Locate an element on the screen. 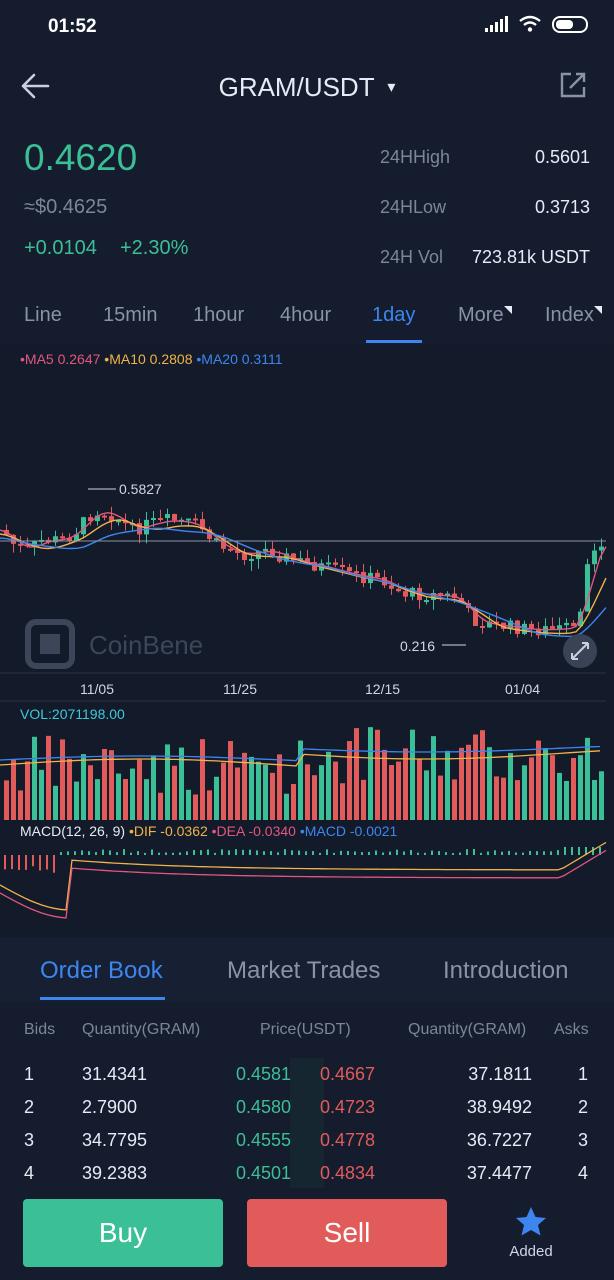 The height and width of the screenshot is (1280, 614). signal-icon is located at coordinates (496, 24).